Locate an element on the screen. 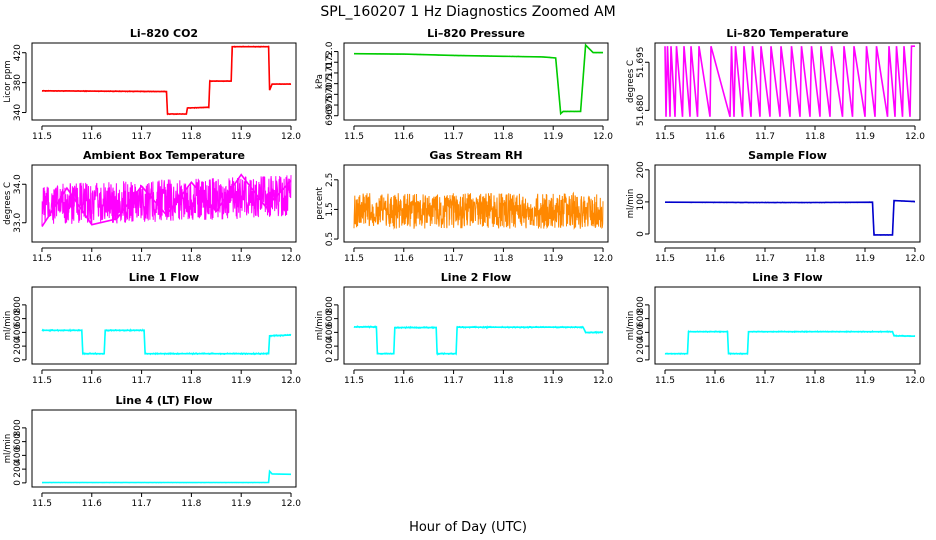  series-line-line3 is located at coordinates (790, 342).